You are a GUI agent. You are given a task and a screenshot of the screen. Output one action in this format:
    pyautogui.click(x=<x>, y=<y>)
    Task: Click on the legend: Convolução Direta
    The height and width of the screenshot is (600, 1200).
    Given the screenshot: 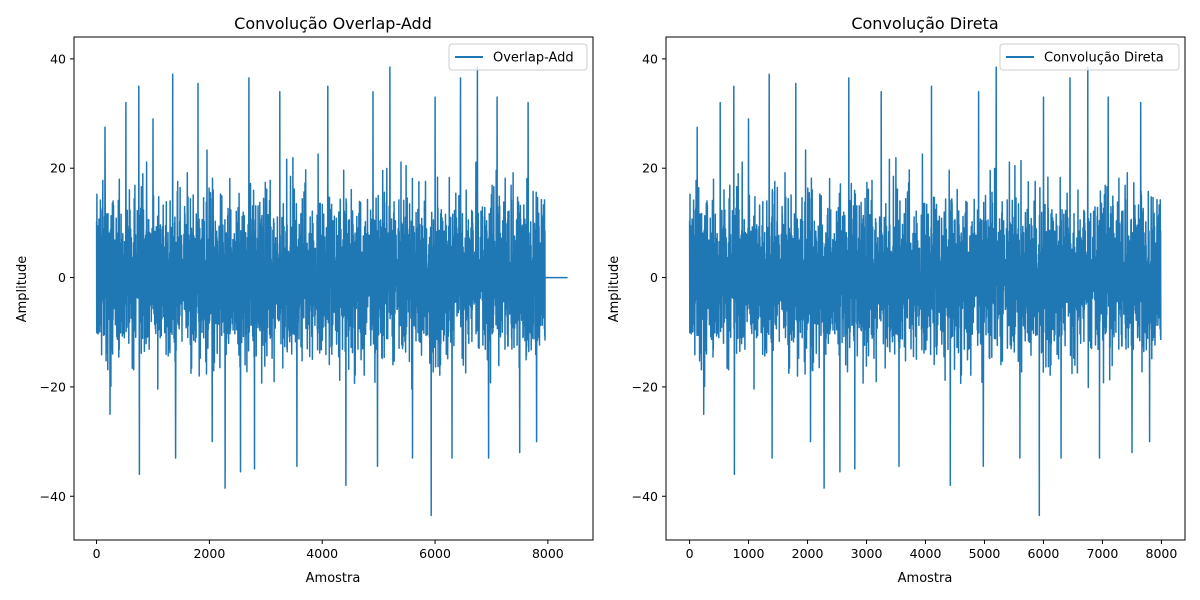 What is the action you would take?
    pyautogui.click(x=1089, y=57)
    